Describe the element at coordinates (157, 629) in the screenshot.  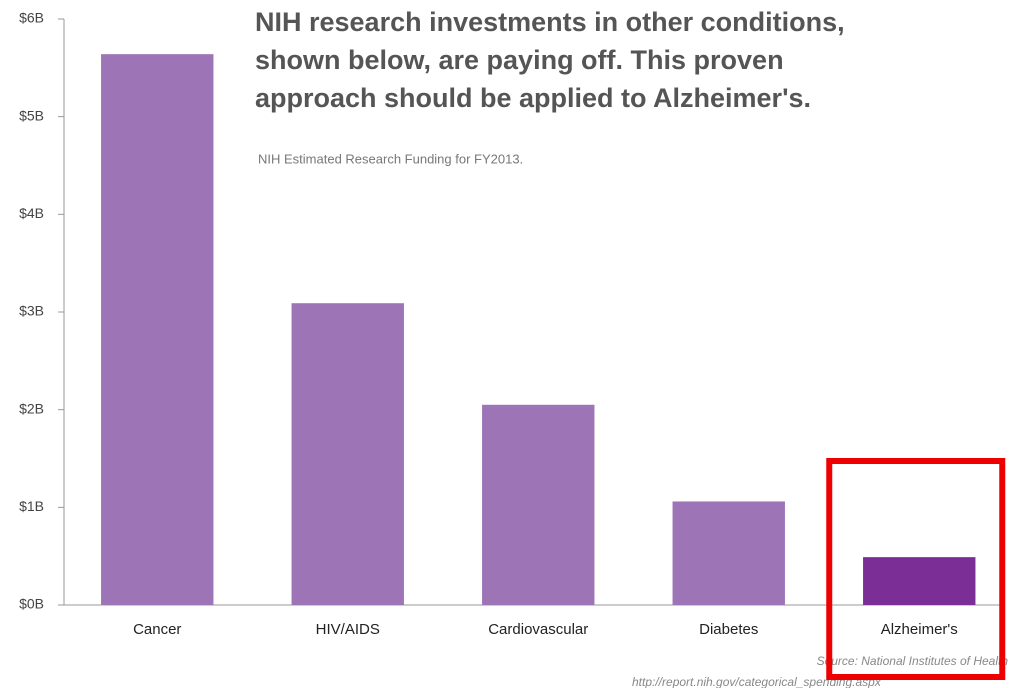
I see `x-tick-label: Cancer` at that location.